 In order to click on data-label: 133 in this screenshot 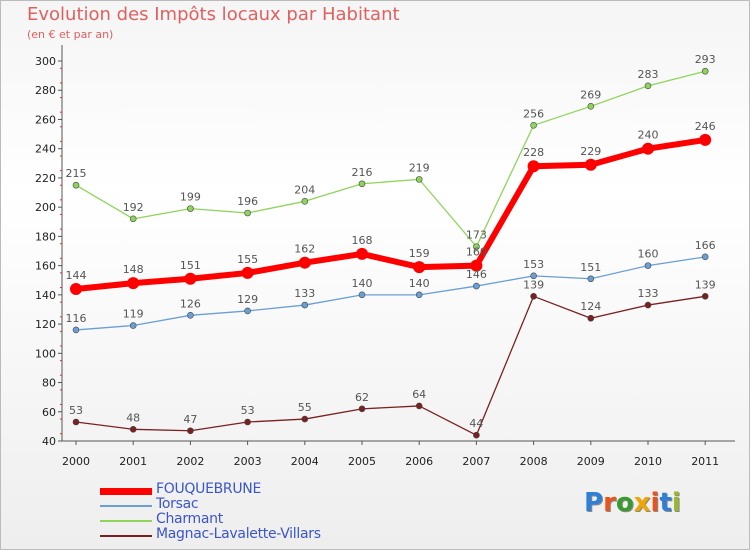, I will do `click(304, 293)`.